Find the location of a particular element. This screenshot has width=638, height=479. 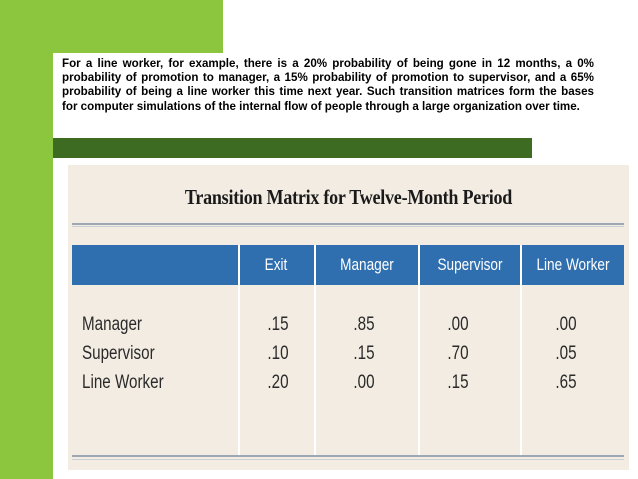

supervisor-values: .00 .70 .15 is located at coordinates (458, 353).